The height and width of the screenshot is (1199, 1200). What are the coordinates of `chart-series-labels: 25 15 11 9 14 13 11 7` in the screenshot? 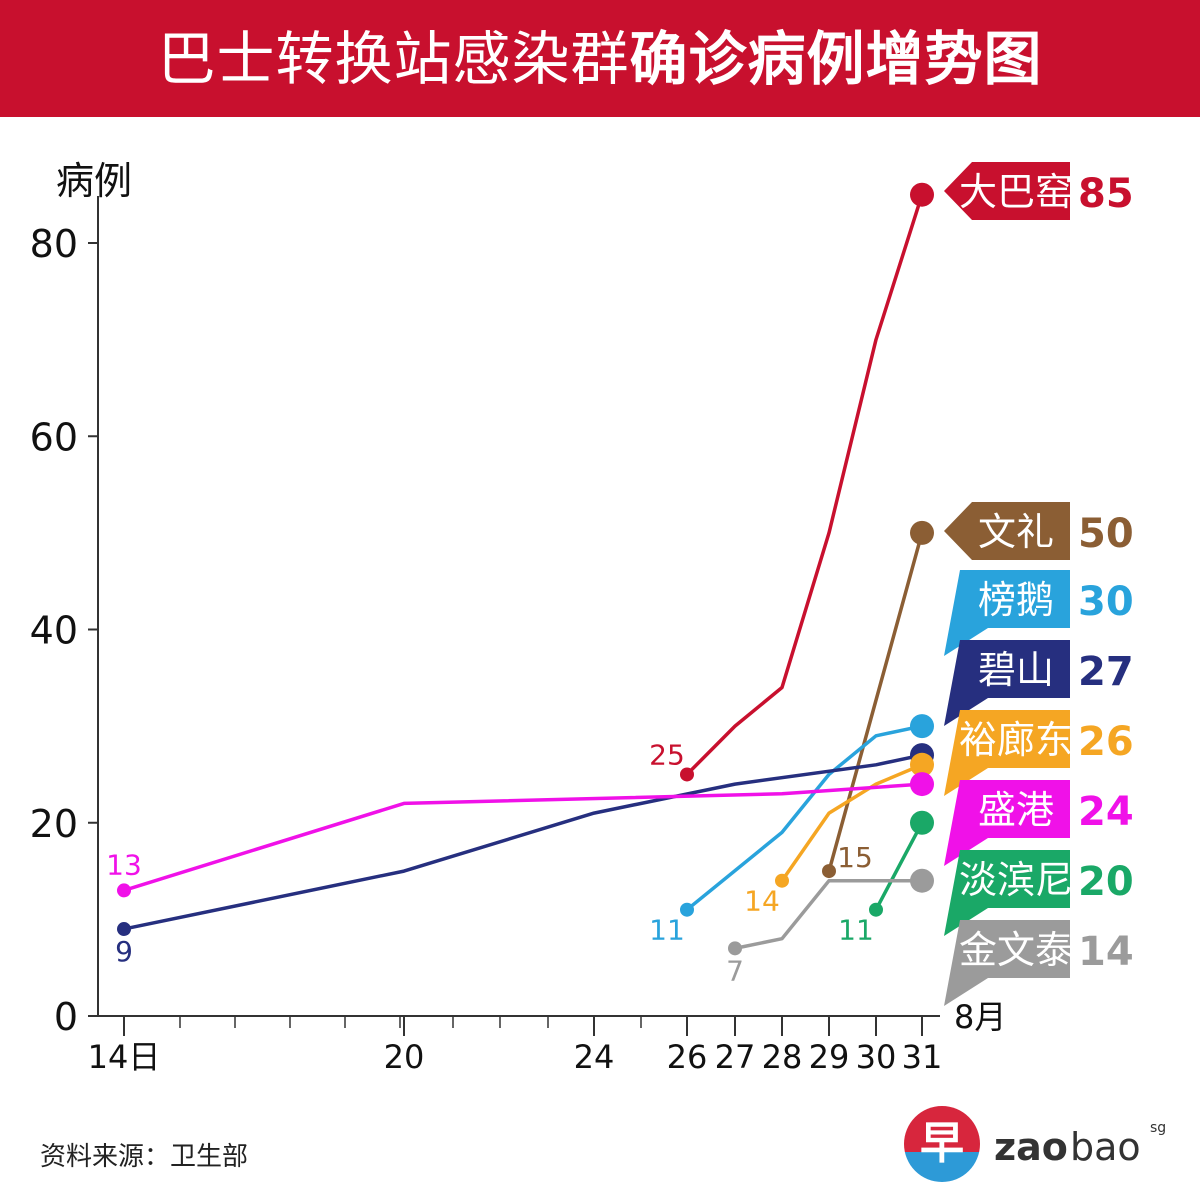 It's located at (490, 862).